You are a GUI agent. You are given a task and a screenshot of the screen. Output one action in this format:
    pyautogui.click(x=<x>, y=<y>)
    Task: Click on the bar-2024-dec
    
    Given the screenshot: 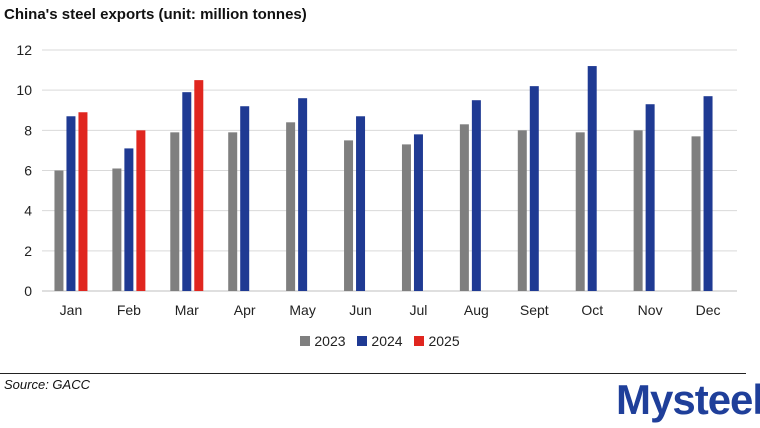 What is the action you would take?
    pyautogui.click(x=708, y=193)
    